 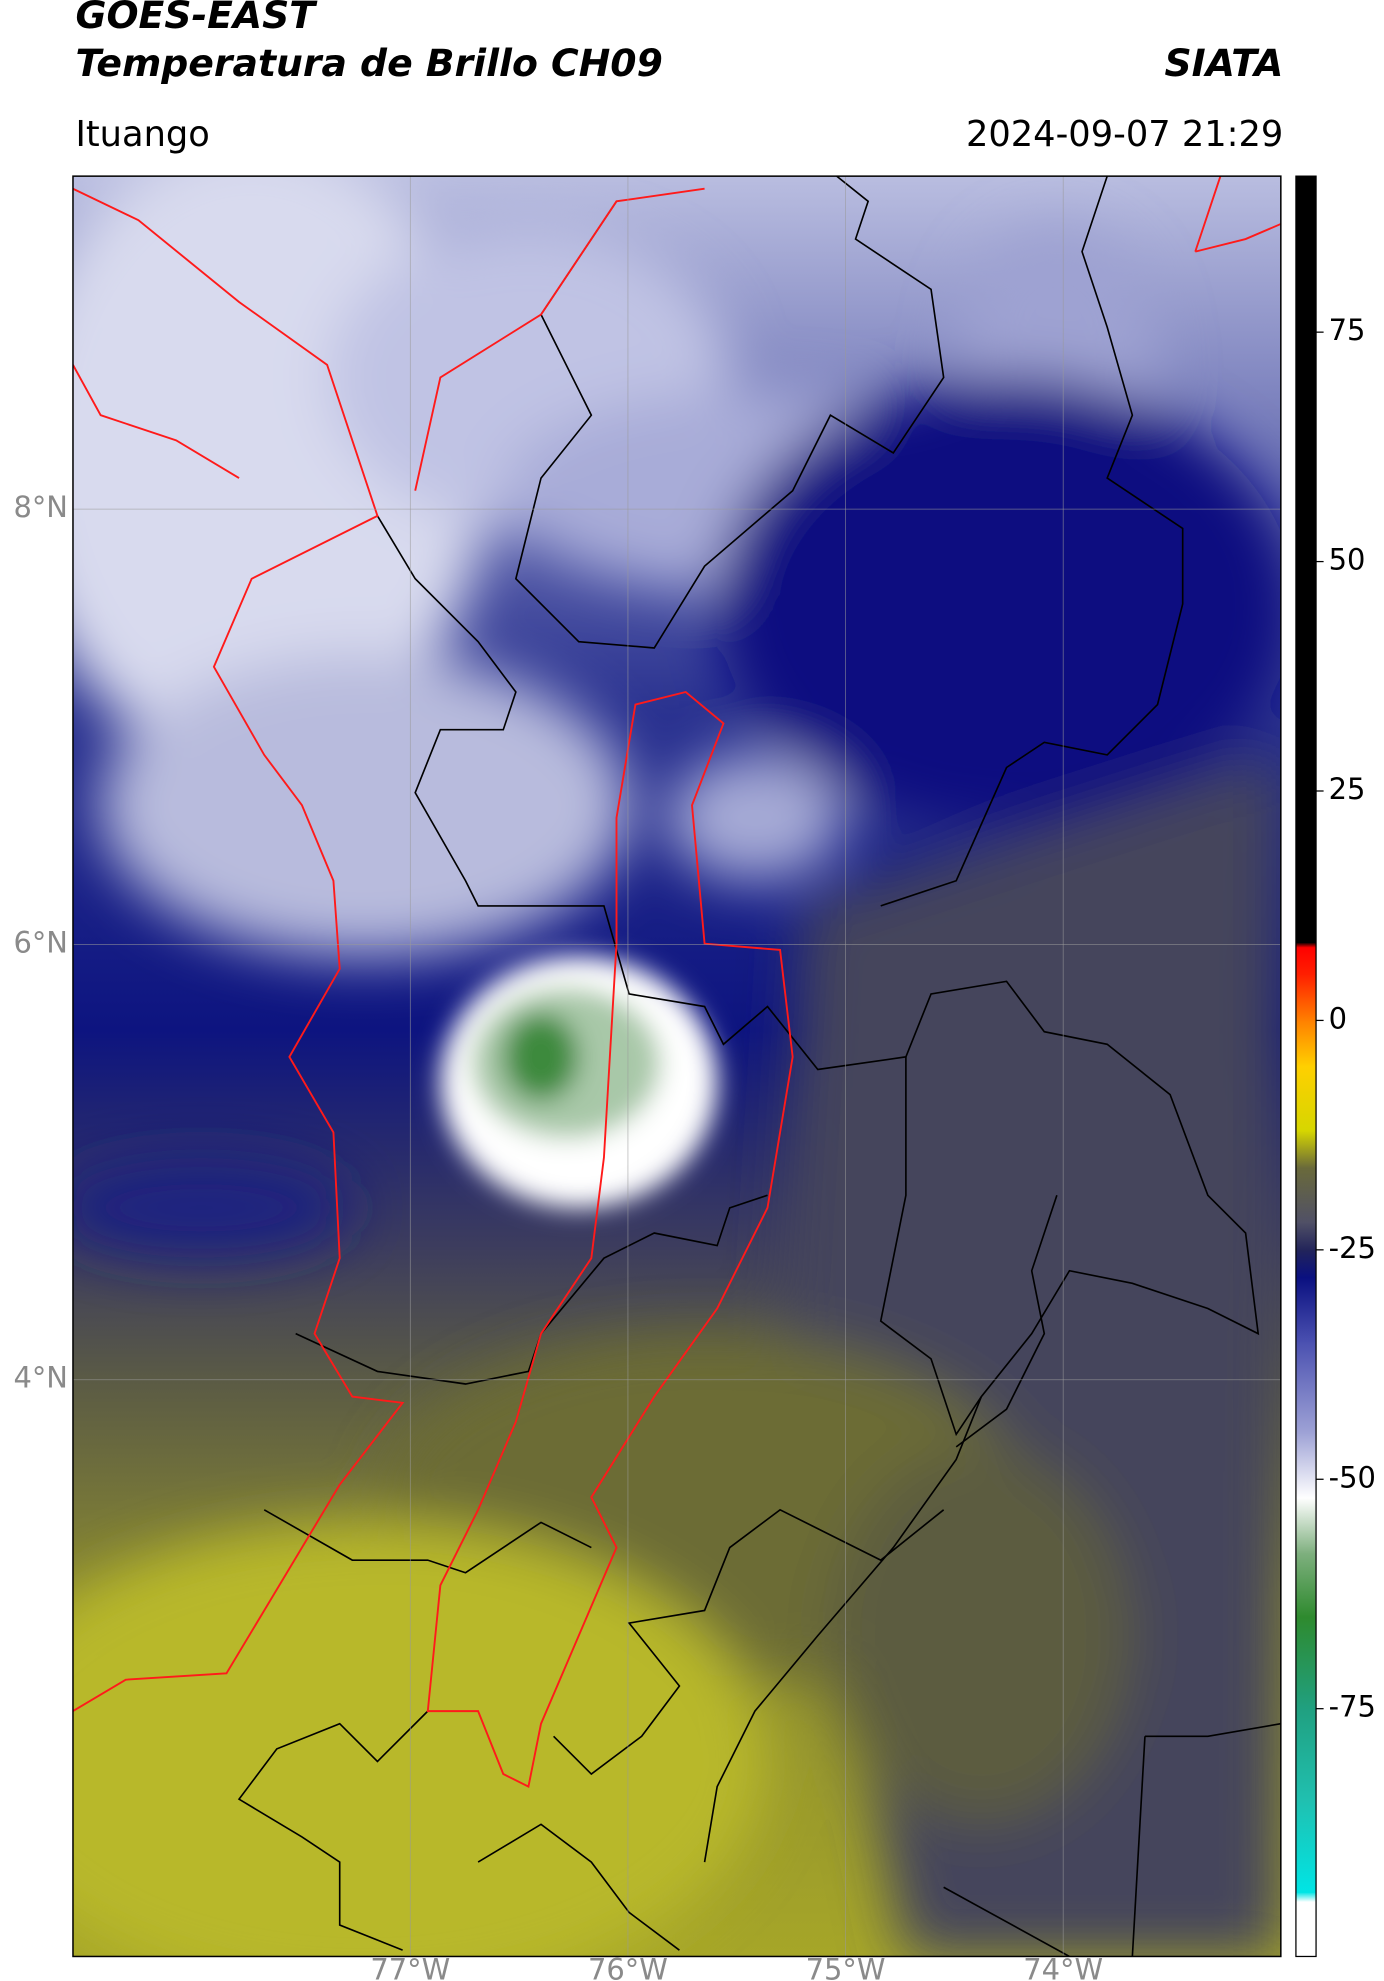 I want to click on lon-tick-label: 74°W, so click(x=1063, y=1967).